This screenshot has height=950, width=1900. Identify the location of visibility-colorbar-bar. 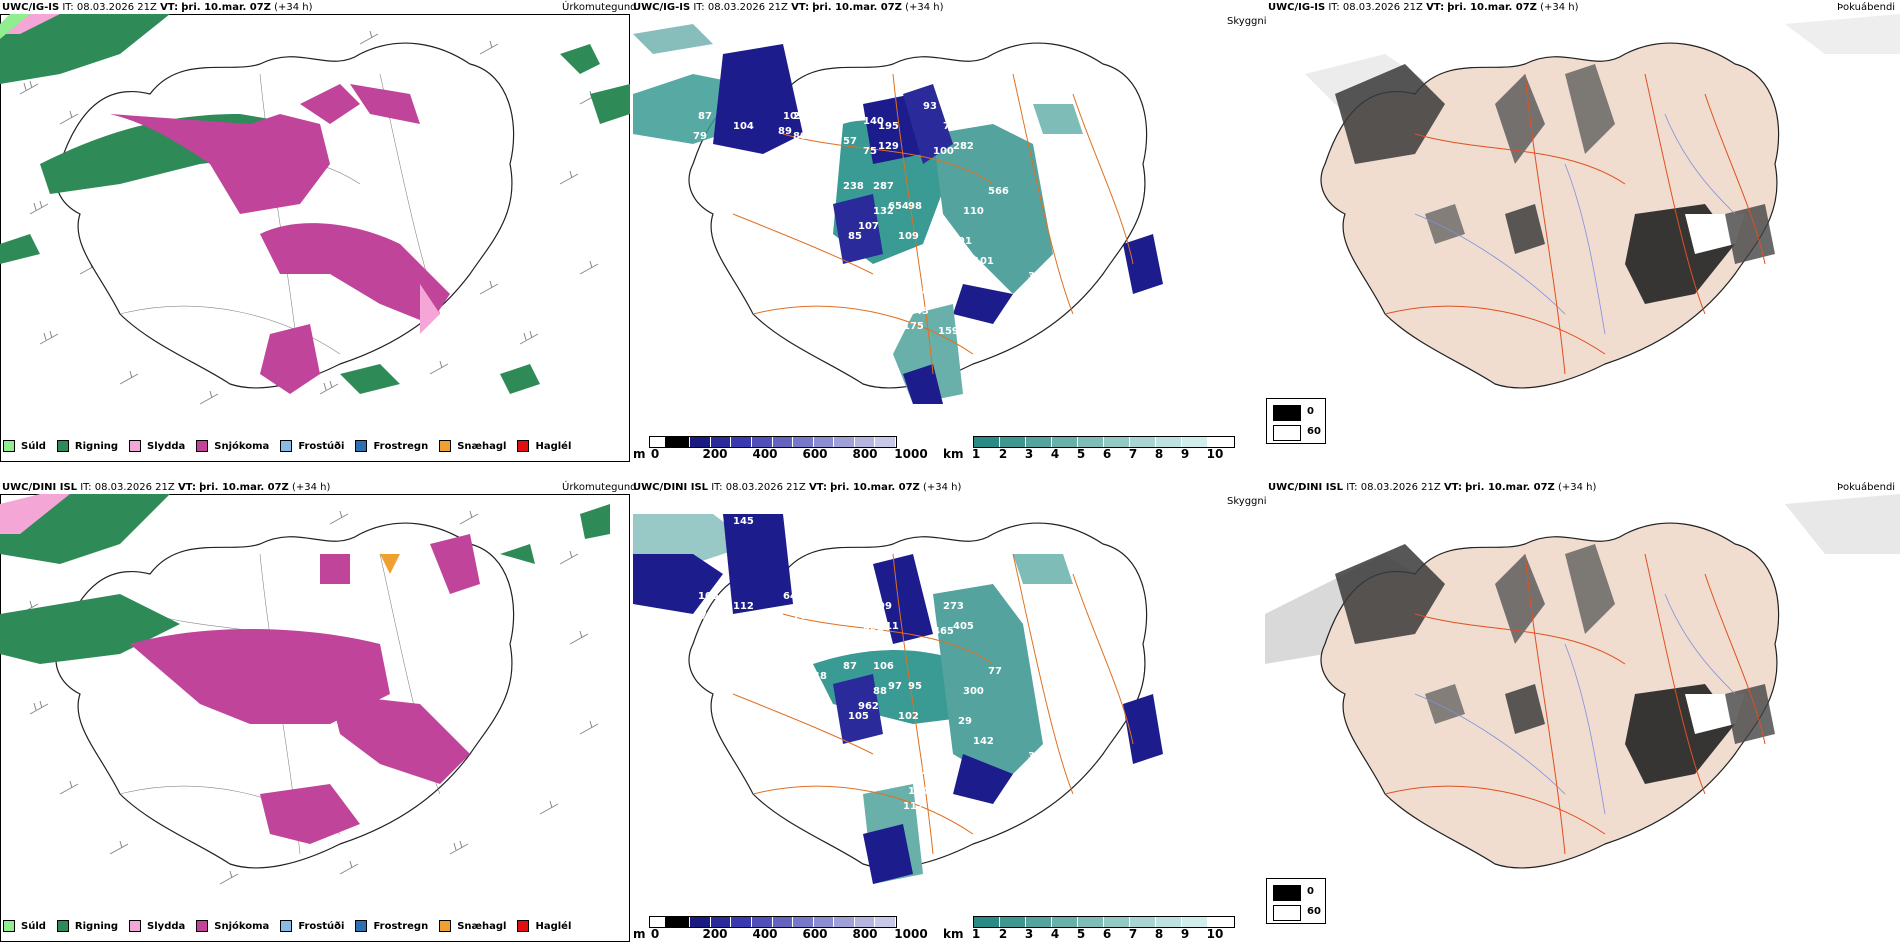
(1104, 922).